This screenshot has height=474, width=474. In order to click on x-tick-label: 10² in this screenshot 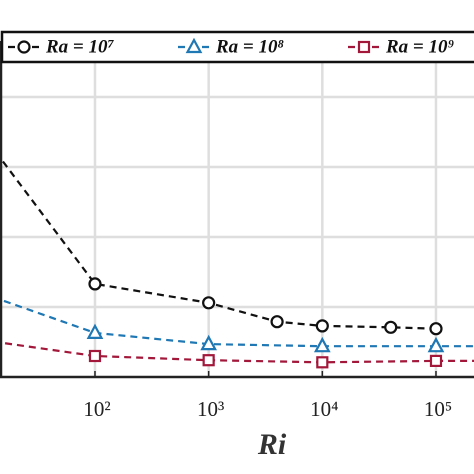, I will do `click(96, 409)`.